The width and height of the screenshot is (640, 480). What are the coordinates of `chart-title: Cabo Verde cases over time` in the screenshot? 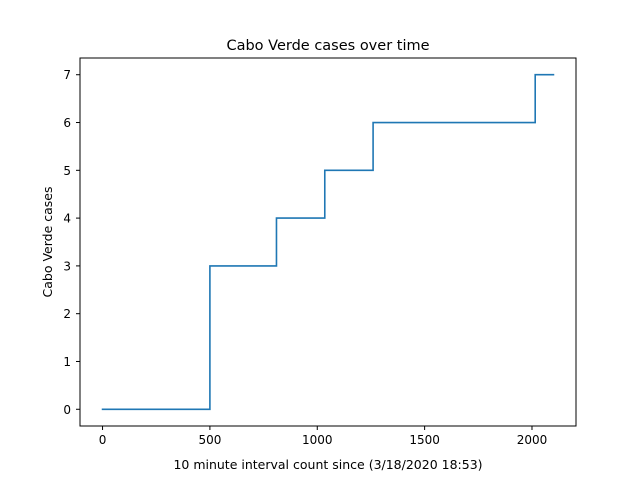 It's located at (327, 46).